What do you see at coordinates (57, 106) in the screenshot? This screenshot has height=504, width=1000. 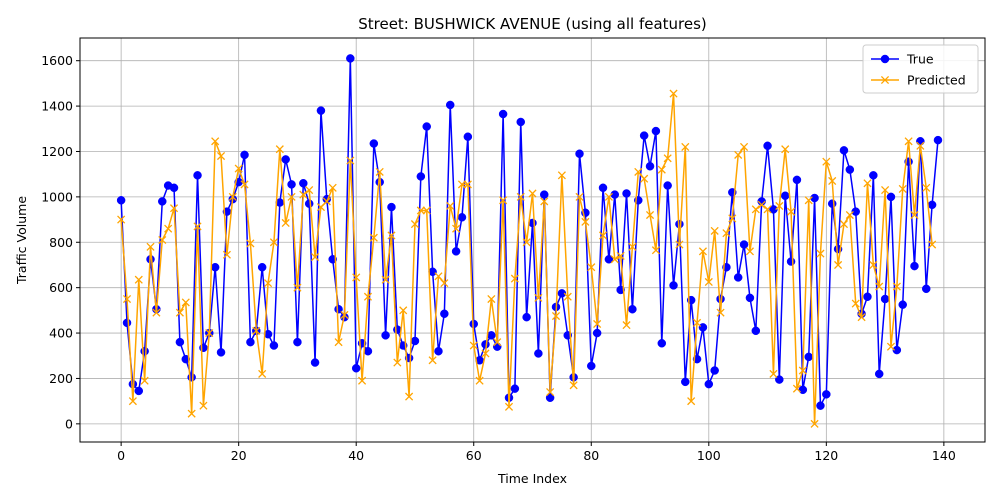 I see `y-tick-label: 1400` at bounding box center [57, 106].